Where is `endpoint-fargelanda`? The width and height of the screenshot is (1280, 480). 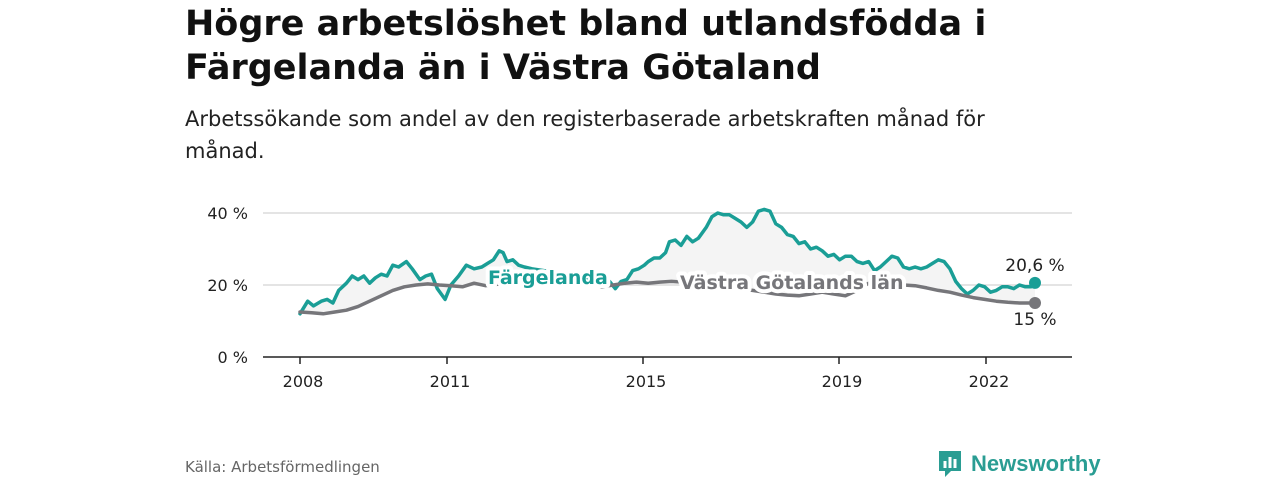 endpoint-fargelanda is located at coordinates (1035, 282).